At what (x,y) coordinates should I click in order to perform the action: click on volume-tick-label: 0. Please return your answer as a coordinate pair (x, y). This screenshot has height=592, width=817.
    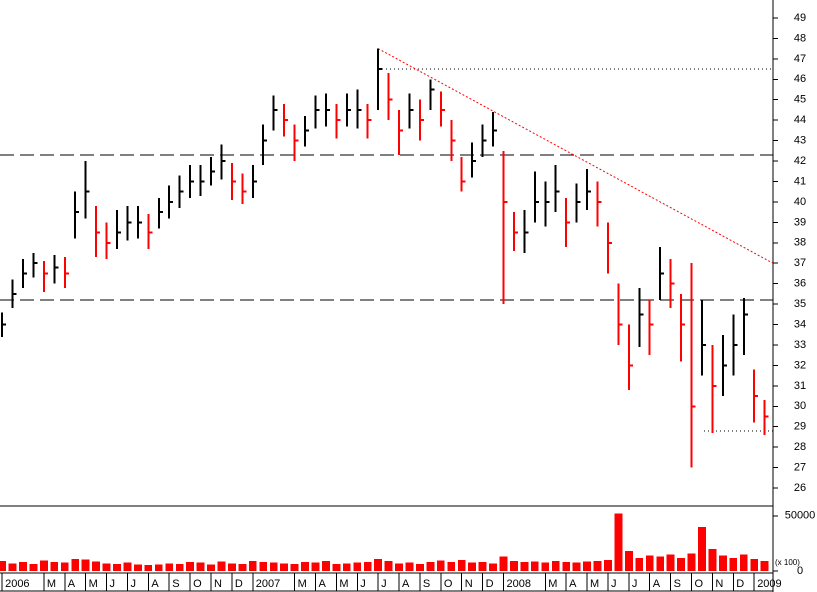
    Looking at the image, I should click on (800, 571).